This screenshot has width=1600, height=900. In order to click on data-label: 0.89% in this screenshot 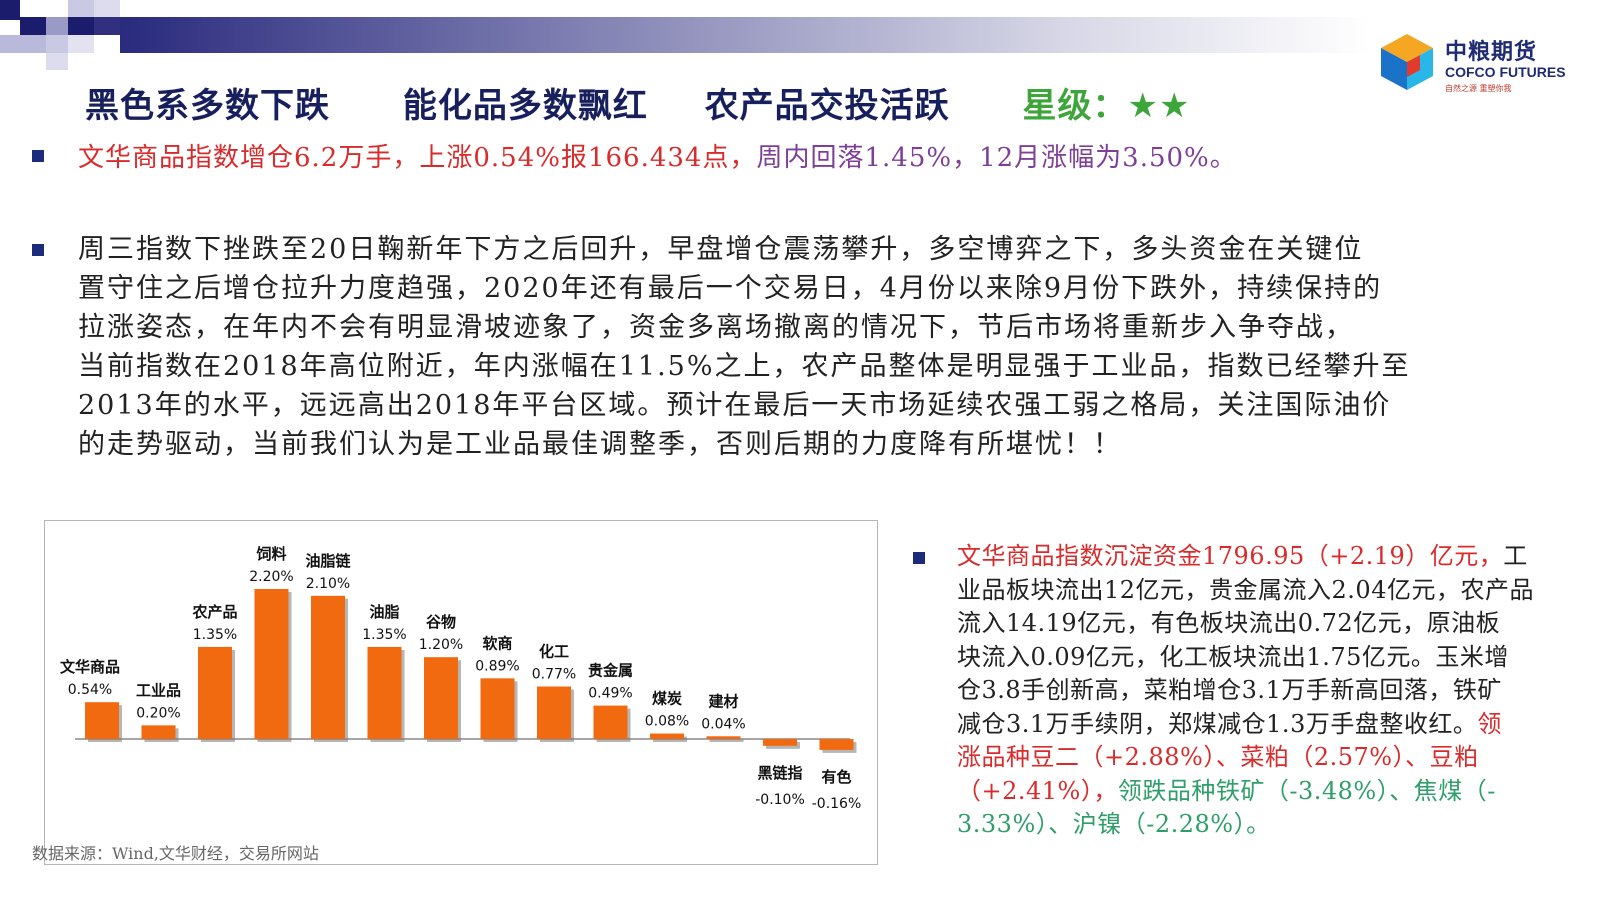, I will do `click(497, 666)`.